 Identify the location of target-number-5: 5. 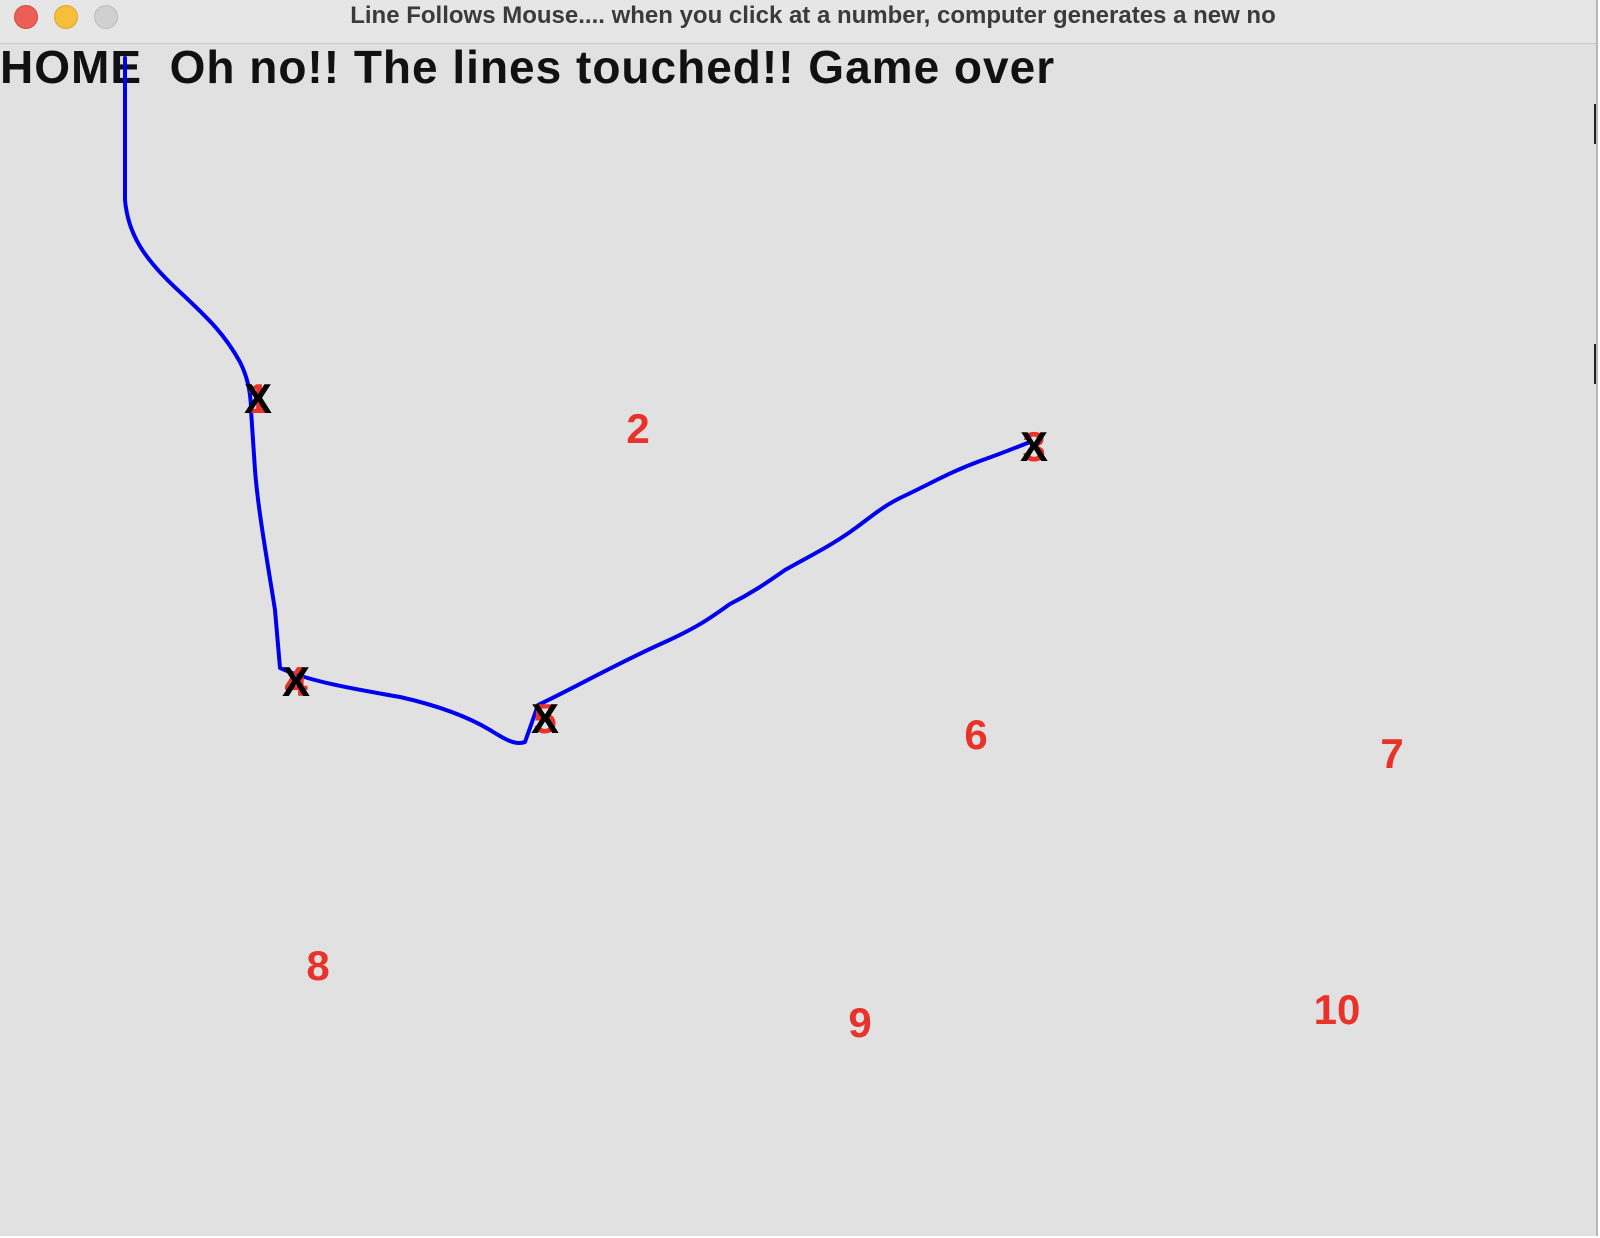
(544, 718).